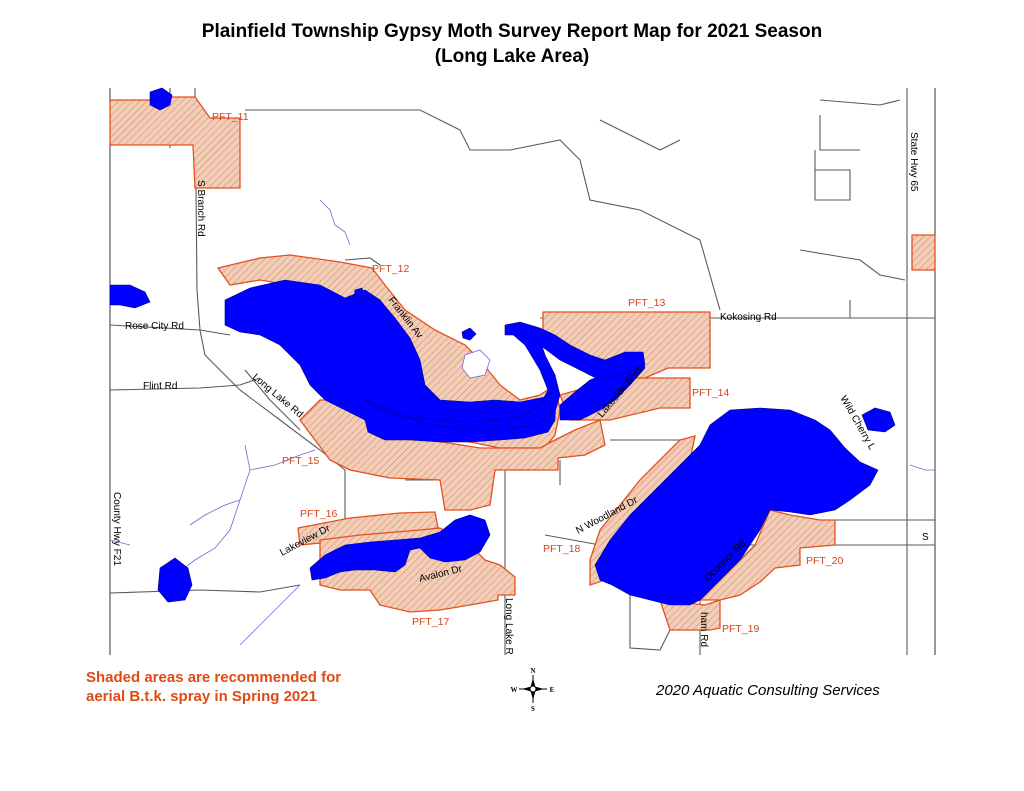 The width and height of the screenshot is (1024, 791). I want to click on label-pft-15: PFT_15, so click(301, 461).